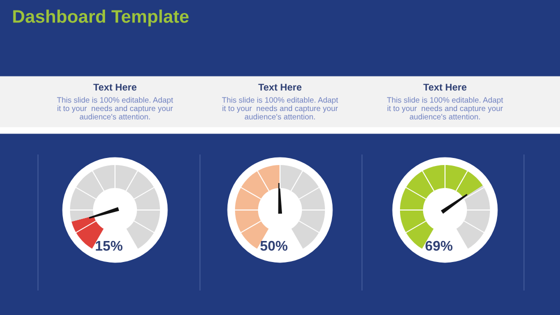  Describe the element at coordinates (274, 245) in the screenshot. I see `slice-label: 50%` at that location.